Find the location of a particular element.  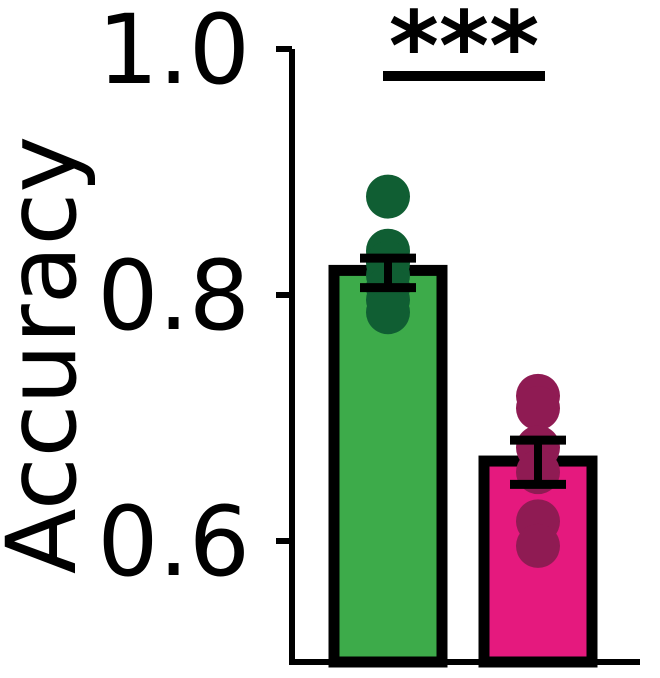

error-bars-layer is located at coordinates (463, 371).